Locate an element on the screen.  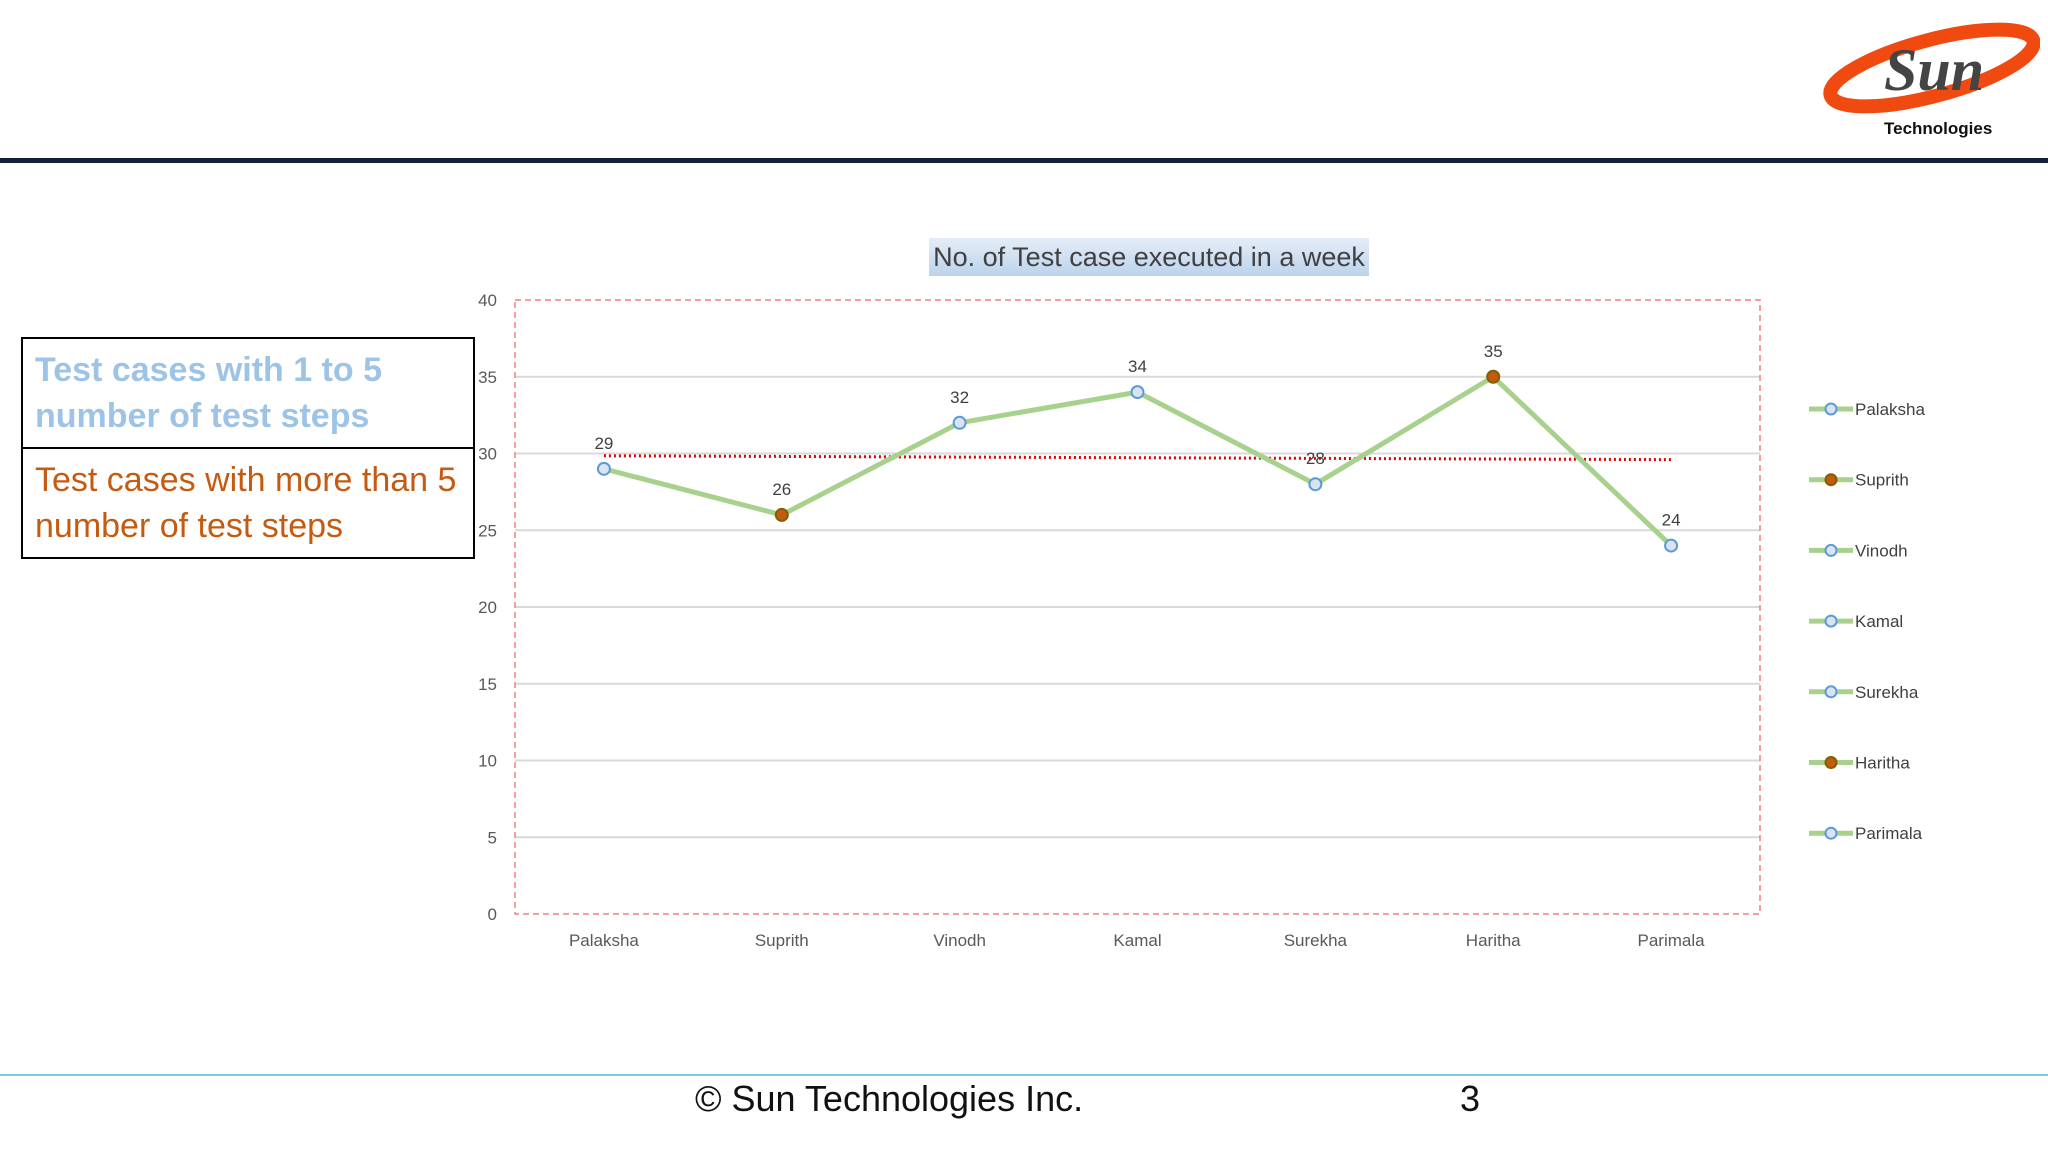
y-tick-label: 0 is located at coordinates (492, 914).